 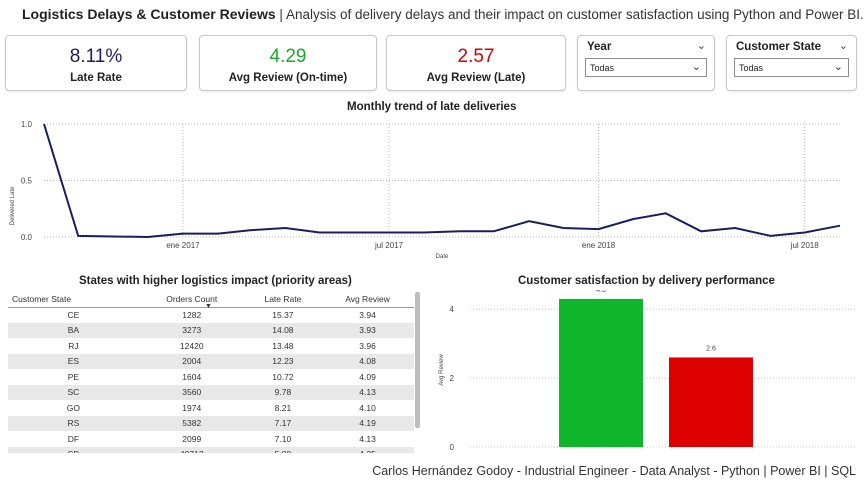 What do you see at coordinates (711, 402) in the screenshot?
I see `bar-late` at bounding box center [711, 402].